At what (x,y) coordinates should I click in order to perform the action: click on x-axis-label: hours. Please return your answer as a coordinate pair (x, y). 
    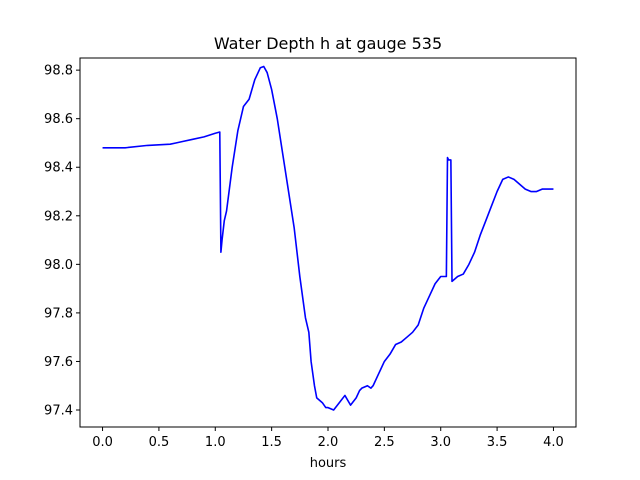
    Looking at the image, I should click on (328, 463).